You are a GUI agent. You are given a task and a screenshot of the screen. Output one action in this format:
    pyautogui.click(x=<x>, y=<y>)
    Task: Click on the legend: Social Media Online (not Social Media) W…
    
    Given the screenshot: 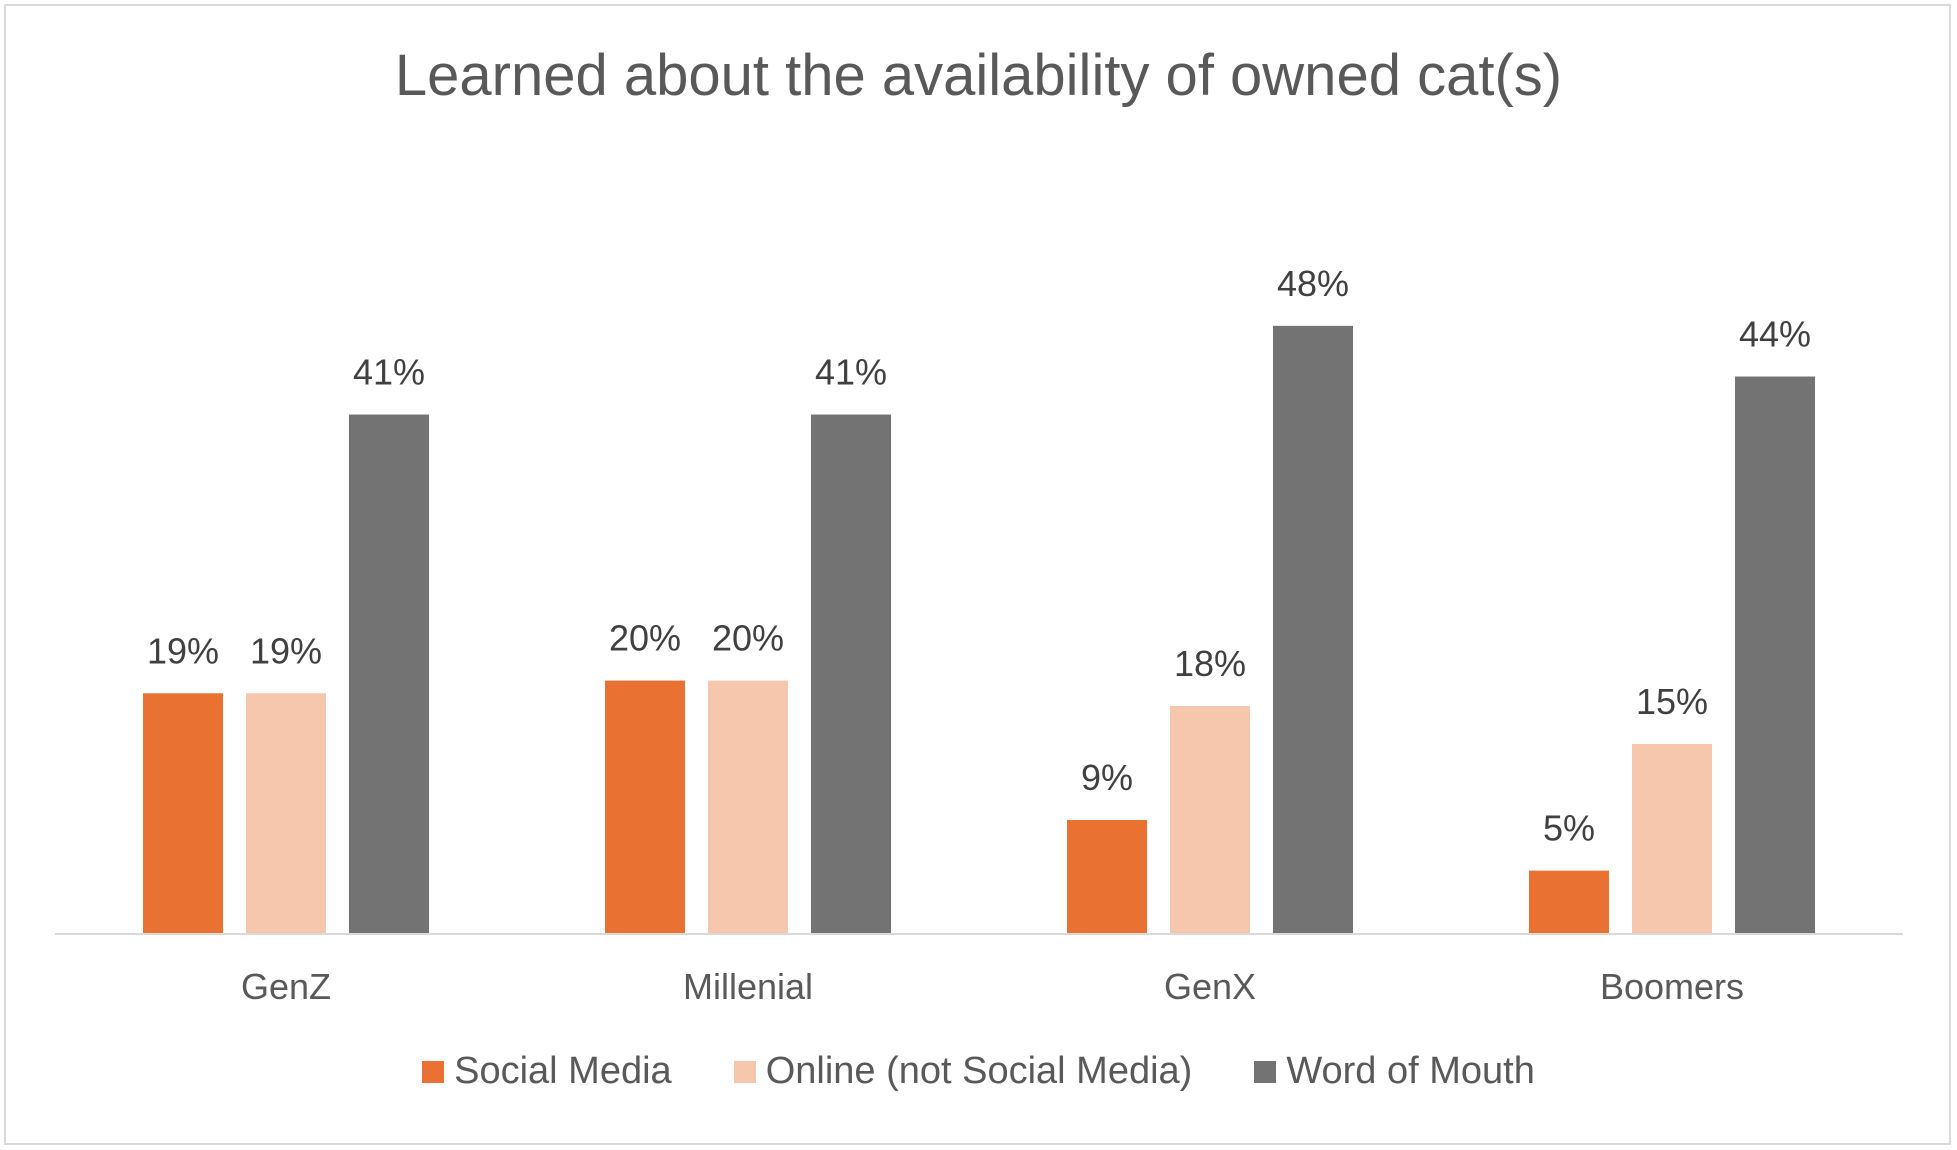 What is the action you would take?
    pyautogui.click(x=978, y=1071)
    